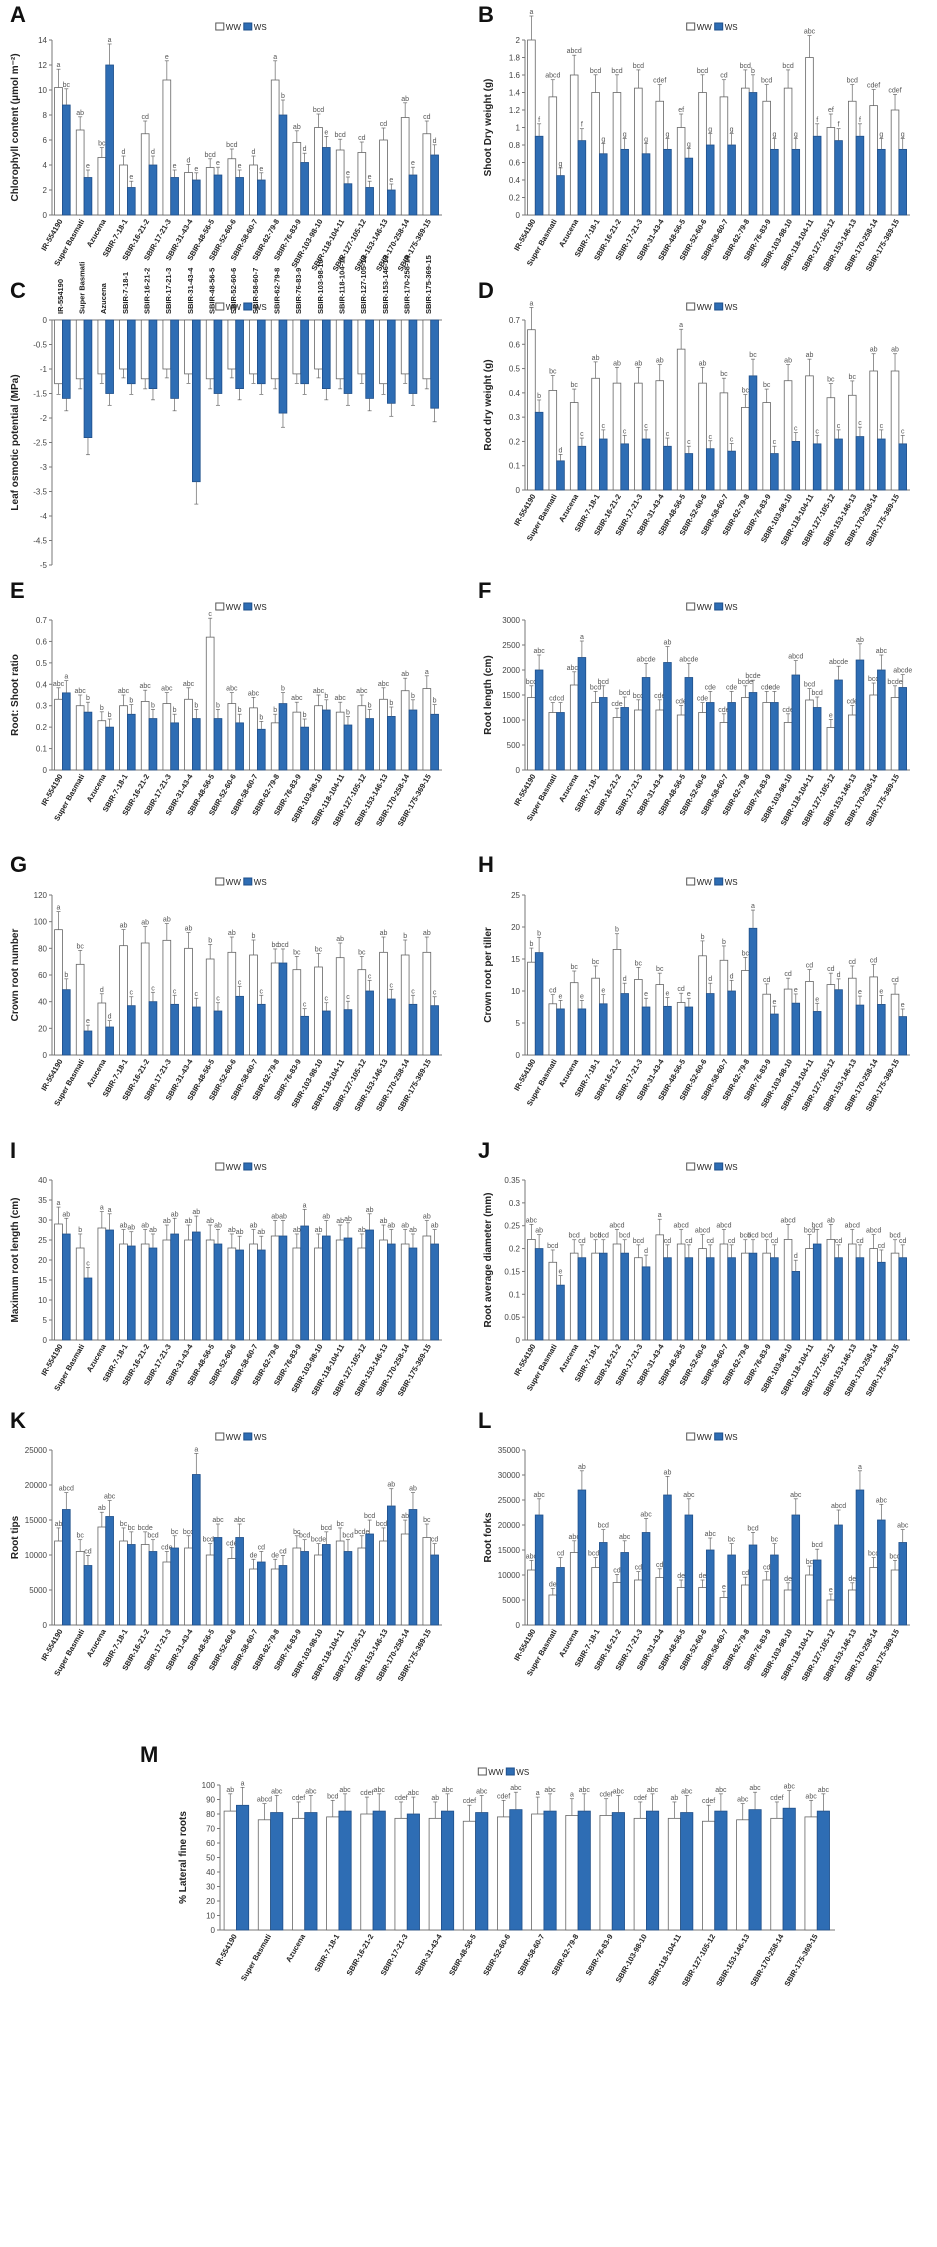 The width and height of the screenshot is (937, 2247). Describe the element at coordinates (484, 1420) in the screenshot. I see `panel-letter-l: L` at that location.